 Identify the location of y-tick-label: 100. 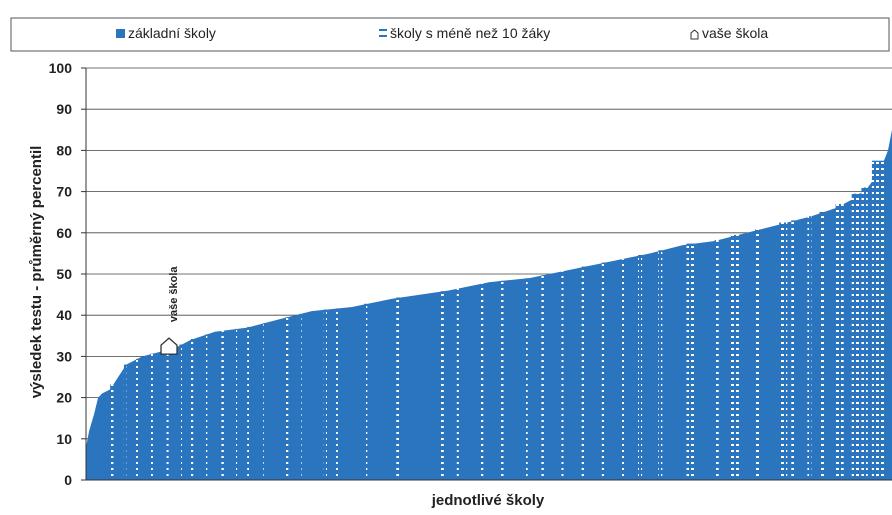
(61, 68).